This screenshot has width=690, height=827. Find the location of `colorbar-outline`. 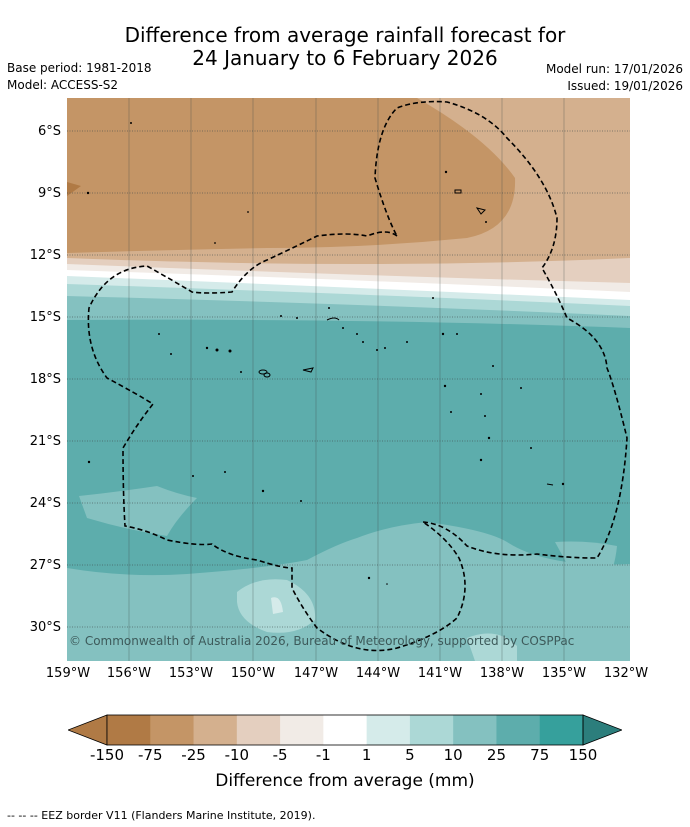

colorbar-outline is located at coordinates (345, 730).